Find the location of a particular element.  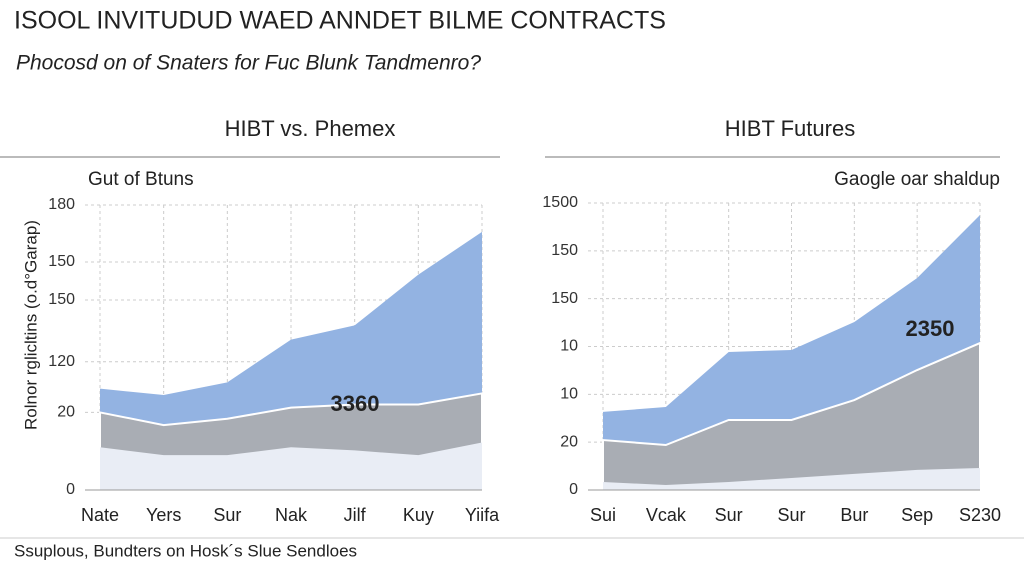

x-tick-label: Yers is located at coordinates (163, 515).